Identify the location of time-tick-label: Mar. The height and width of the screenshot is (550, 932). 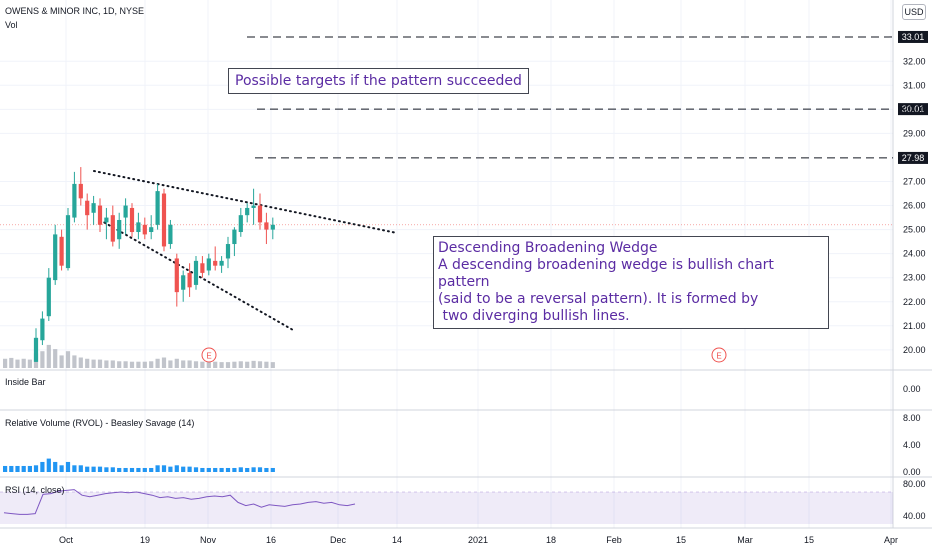
(745, 540).